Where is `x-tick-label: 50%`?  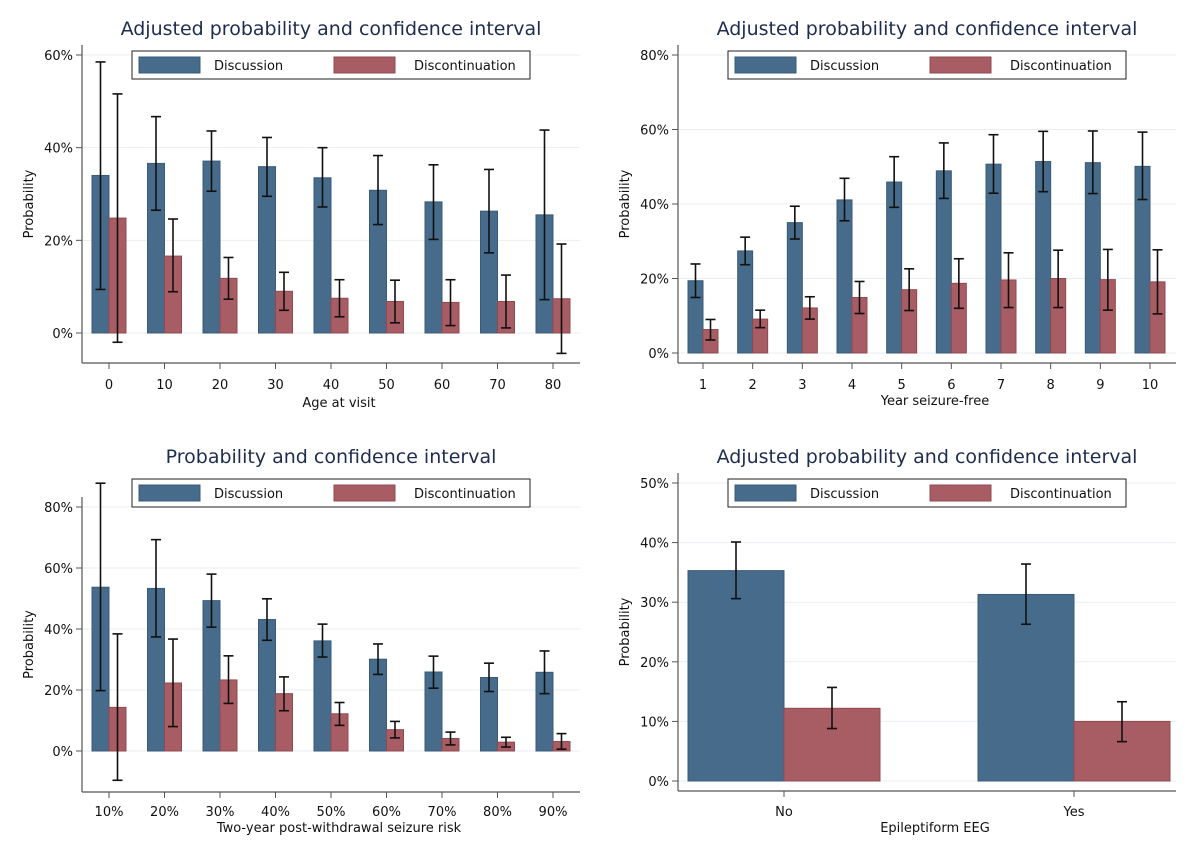
x-tick-label: 50% is located at coordinates (331, 812).